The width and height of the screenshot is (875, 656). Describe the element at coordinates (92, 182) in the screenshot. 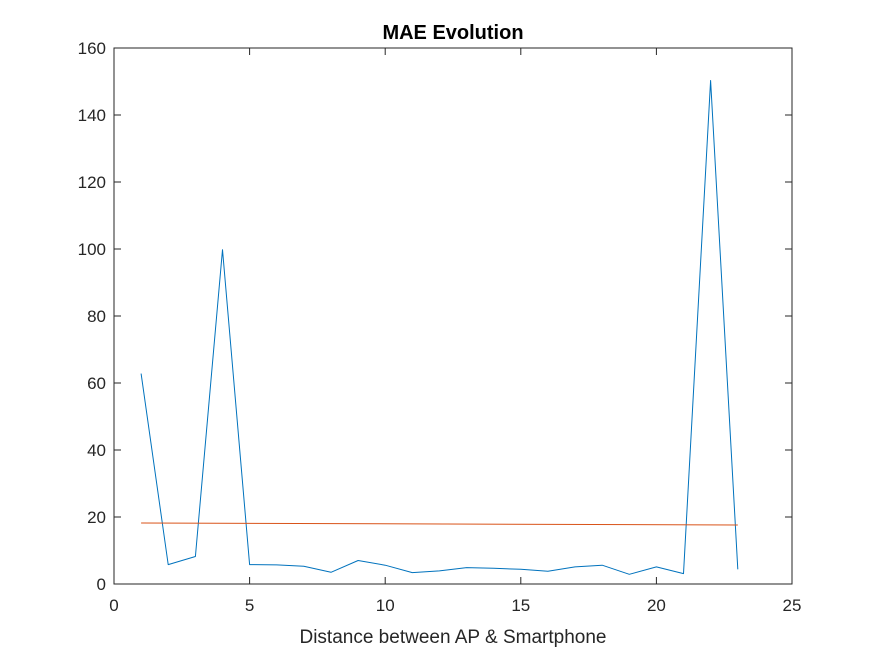

I see `y-tick-label: 120` at that location.